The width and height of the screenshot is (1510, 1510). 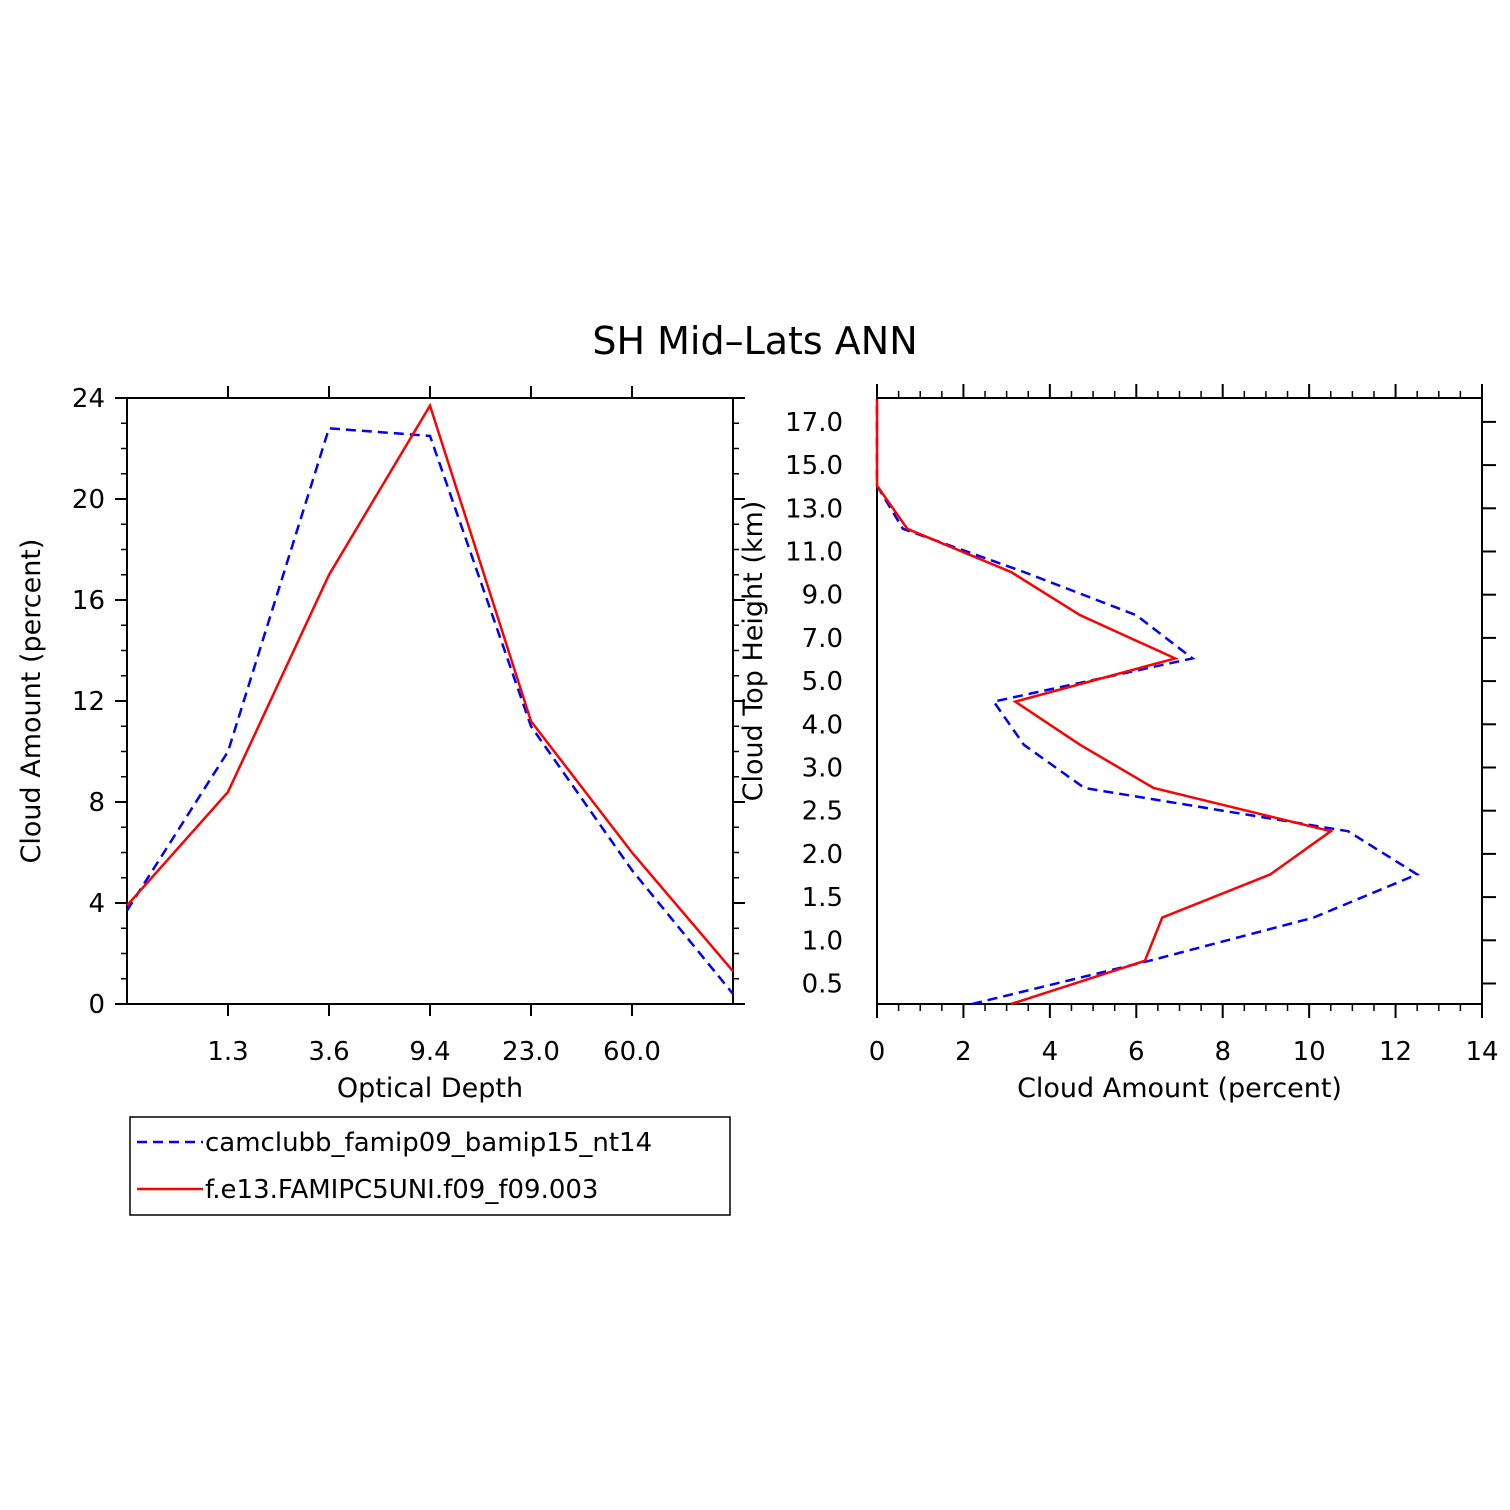 What do you see at coordinates (822, 985) in the screenshot?
I see `y-tick-label: 0.5` at bounding box center [822, 985].